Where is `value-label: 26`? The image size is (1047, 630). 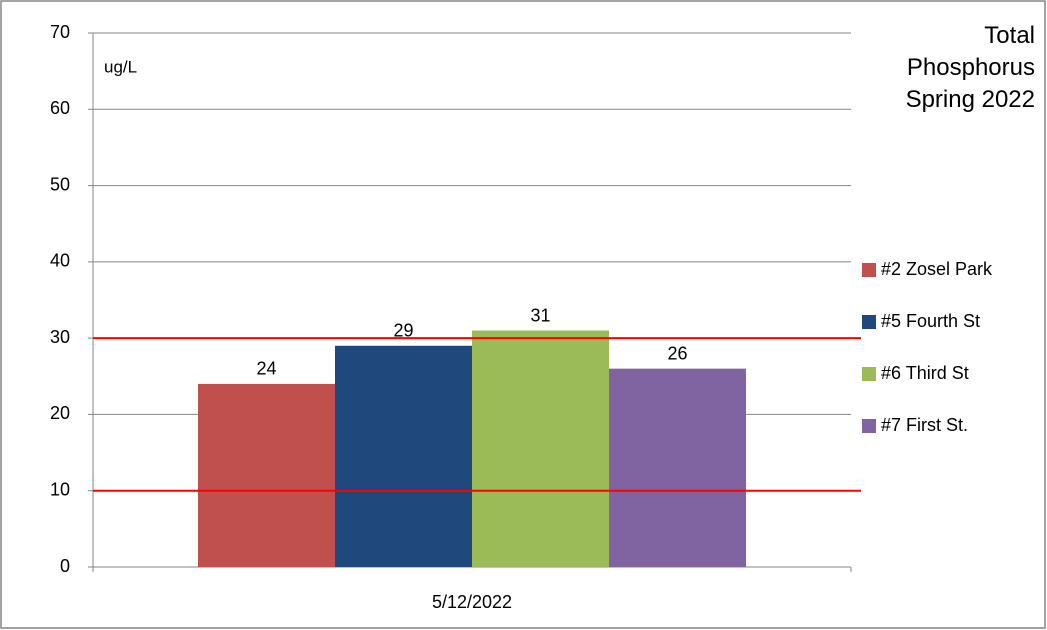 value-label: 26 is located at coordinates (677, 353).